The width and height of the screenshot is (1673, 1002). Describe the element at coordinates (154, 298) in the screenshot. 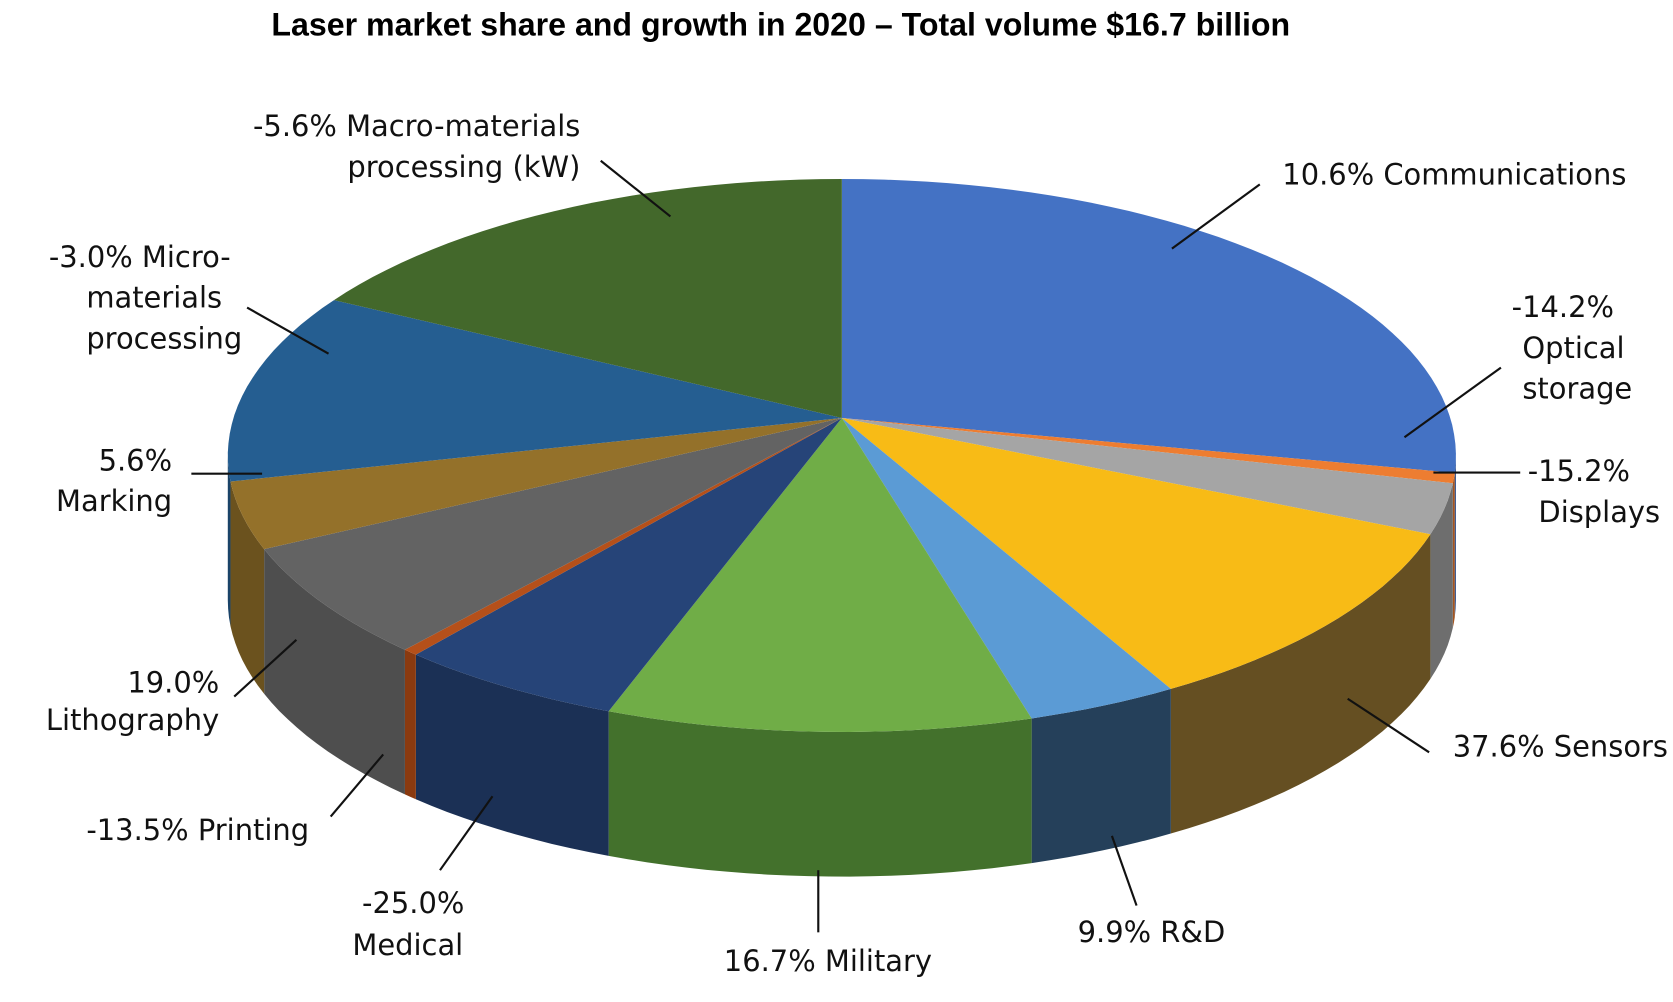

I see `label-micro-2: materials` at that location.